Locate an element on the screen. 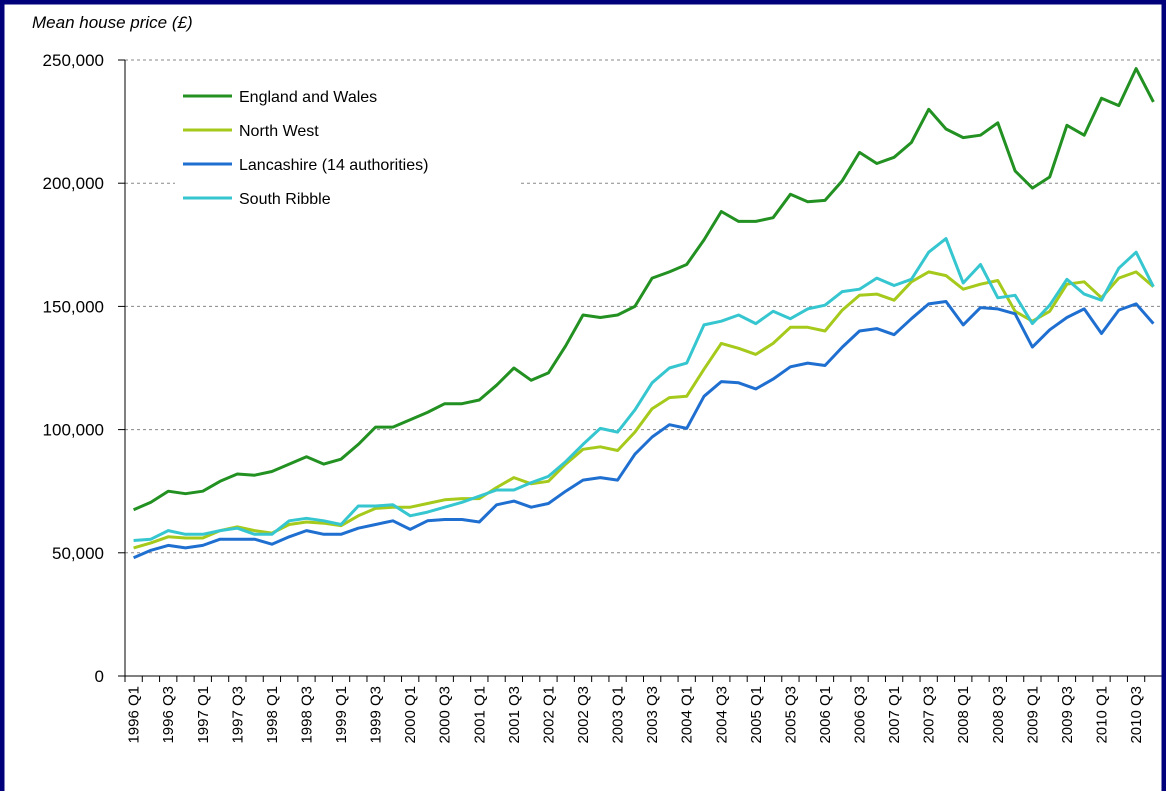 This screenshot has width=1166, height=791. x-tick-label: 2010 Q1 is located at coordinates (1102, 715).